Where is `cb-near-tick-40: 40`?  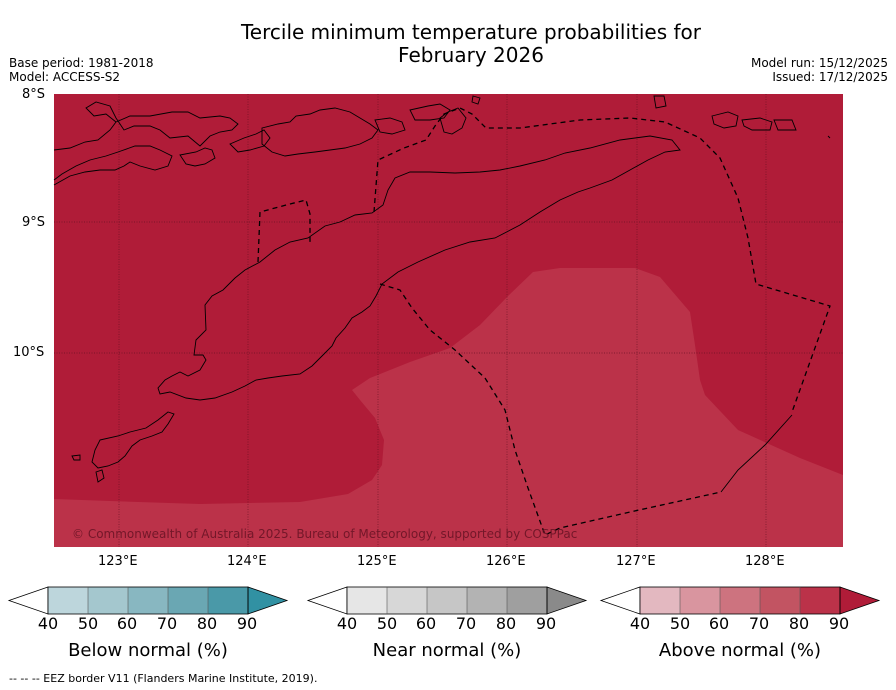 cb-near-tick-40: 40 is located at coordinates (347, 623).